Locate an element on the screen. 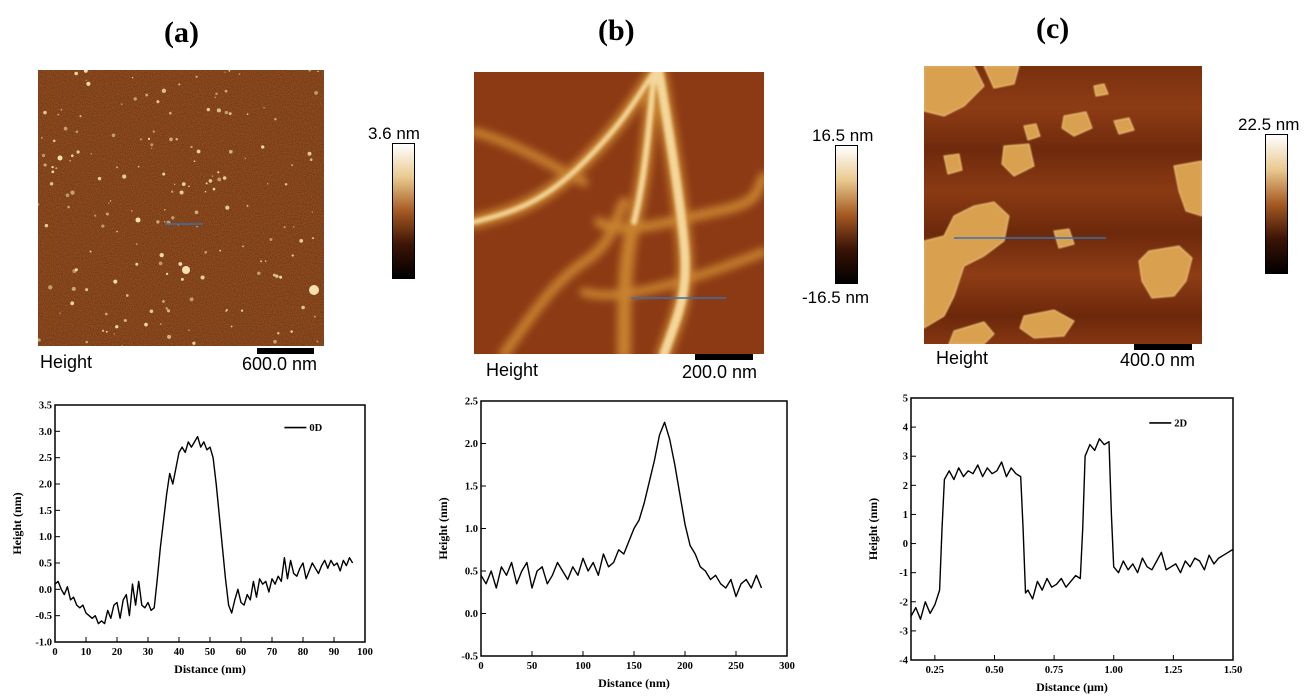  x-tick-label-c: 0.25 is located at coordinates (935, 670).